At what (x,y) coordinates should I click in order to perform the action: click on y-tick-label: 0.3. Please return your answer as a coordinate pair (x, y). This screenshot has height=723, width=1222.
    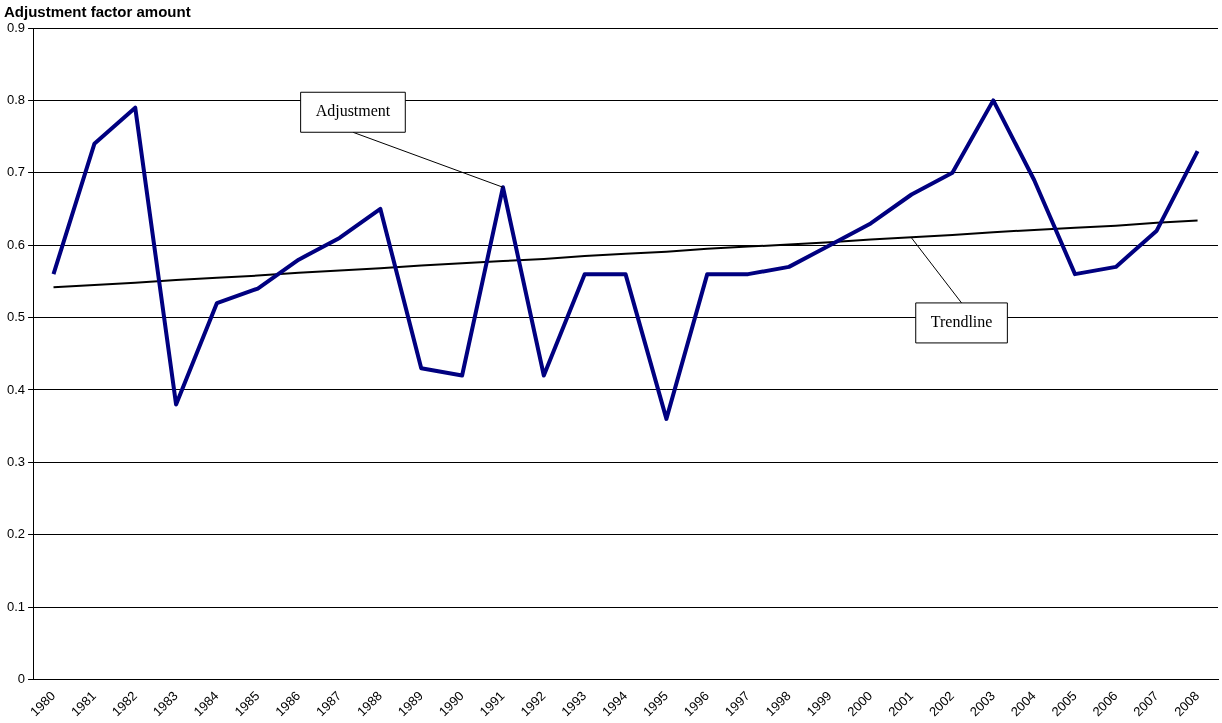
    Looking at the image, I should click on (16, 461).